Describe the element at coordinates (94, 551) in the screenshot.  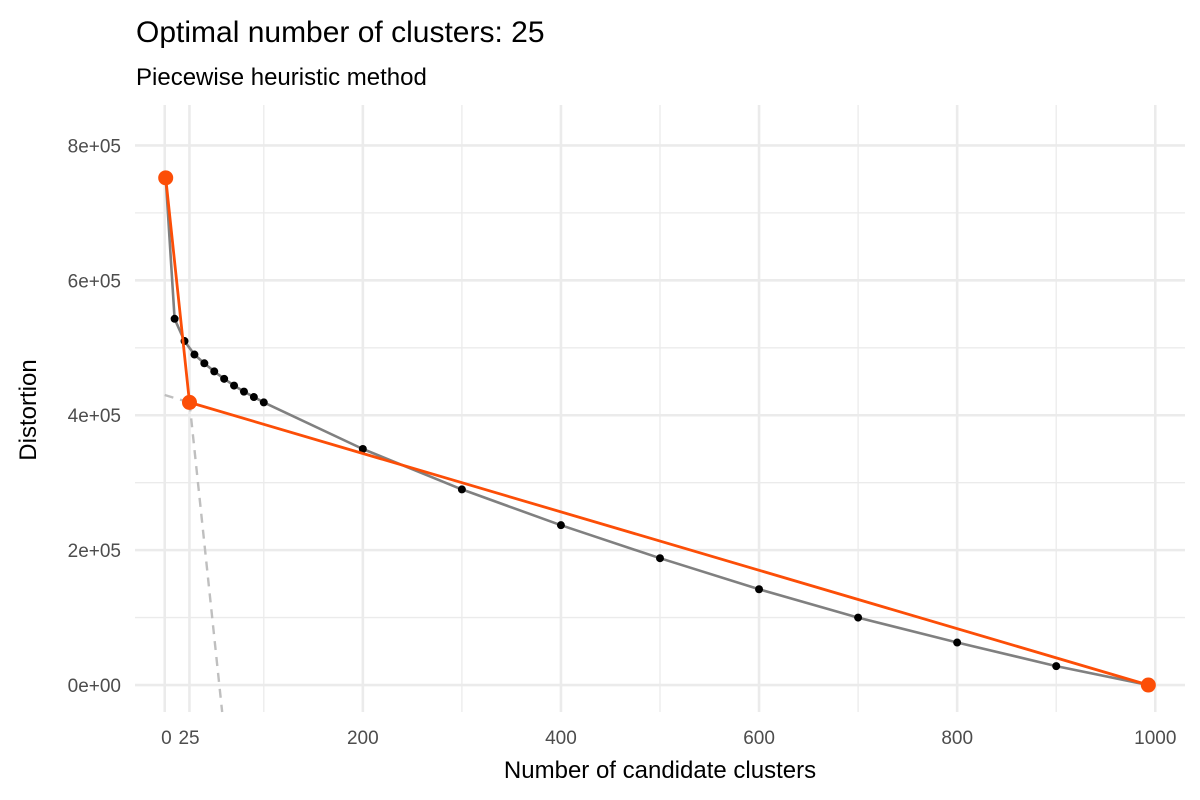
I see `y-tick-label: 2e+05` at that location.